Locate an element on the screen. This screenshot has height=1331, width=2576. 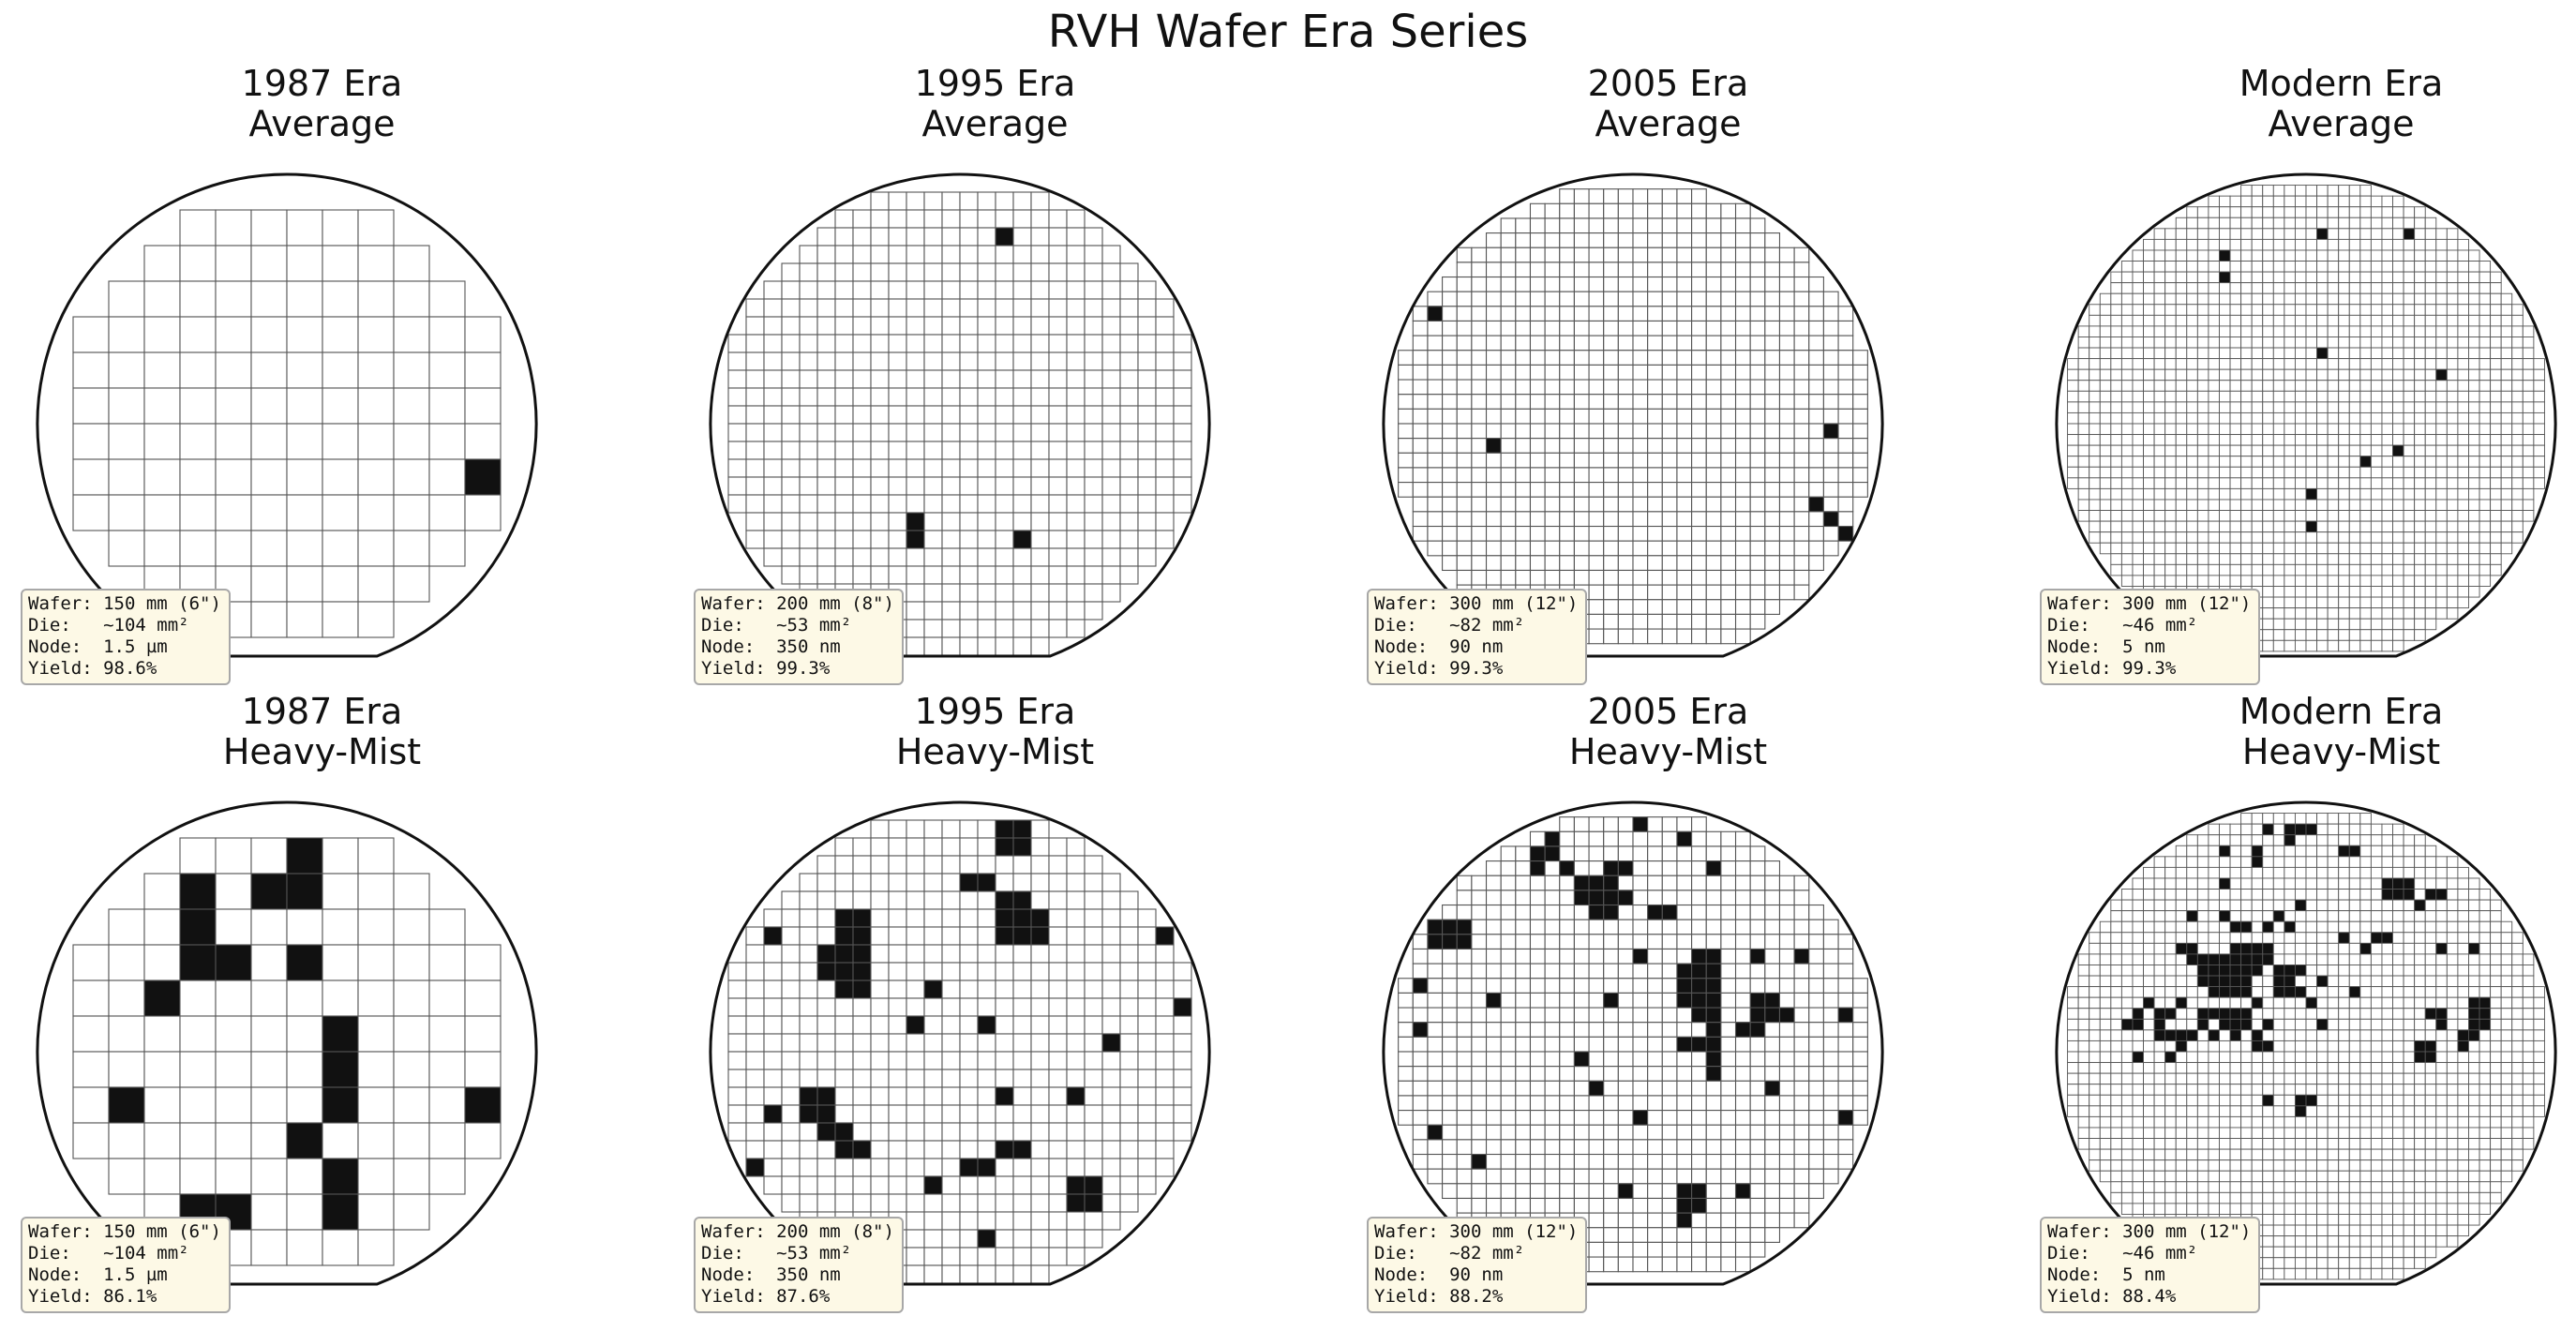
wafer-map is located at coordinates (1633, 1043).